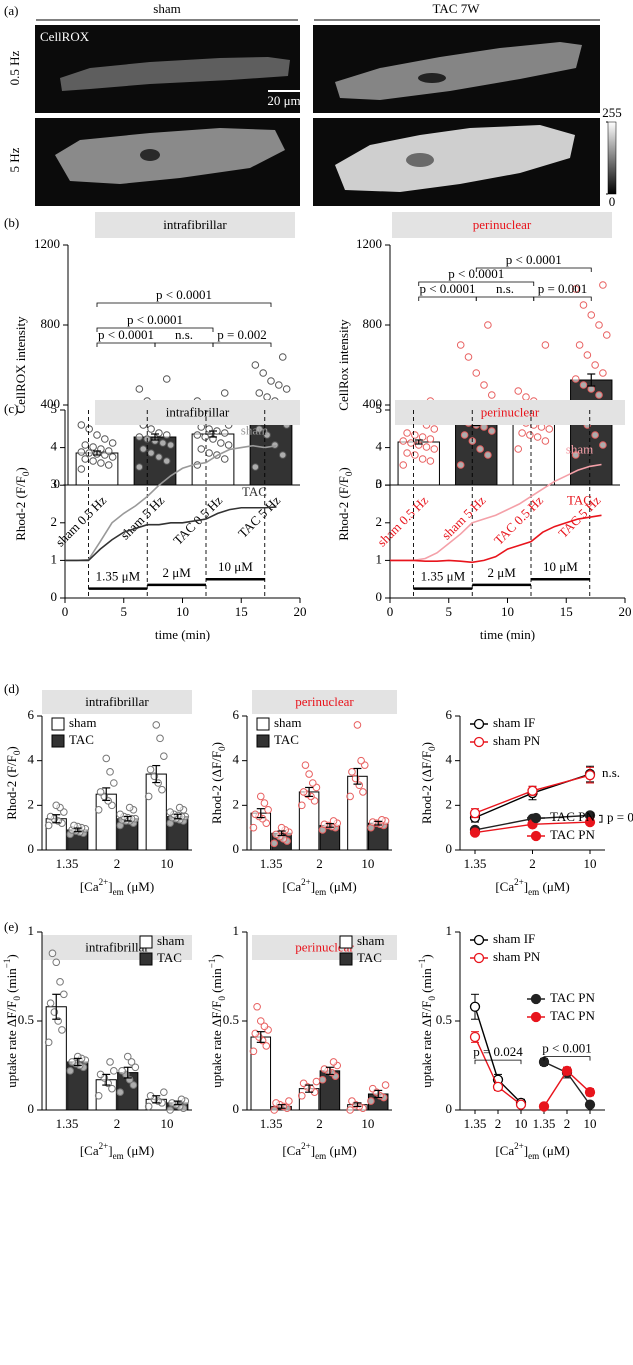 The width and height of the screenshot is (633, 1365). Describe the element at coordinates (195, 224) in the screenshot. I see `panel-title: intrafibrillar` at that location.